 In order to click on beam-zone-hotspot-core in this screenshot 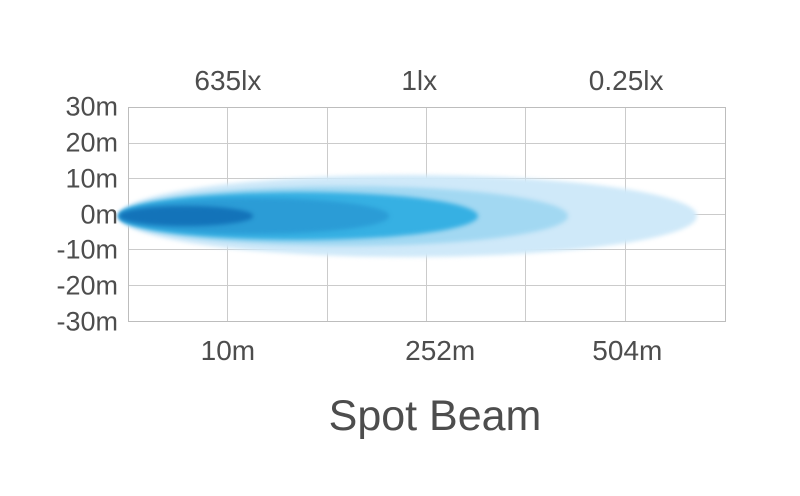, I will do `click(186, 216)`.